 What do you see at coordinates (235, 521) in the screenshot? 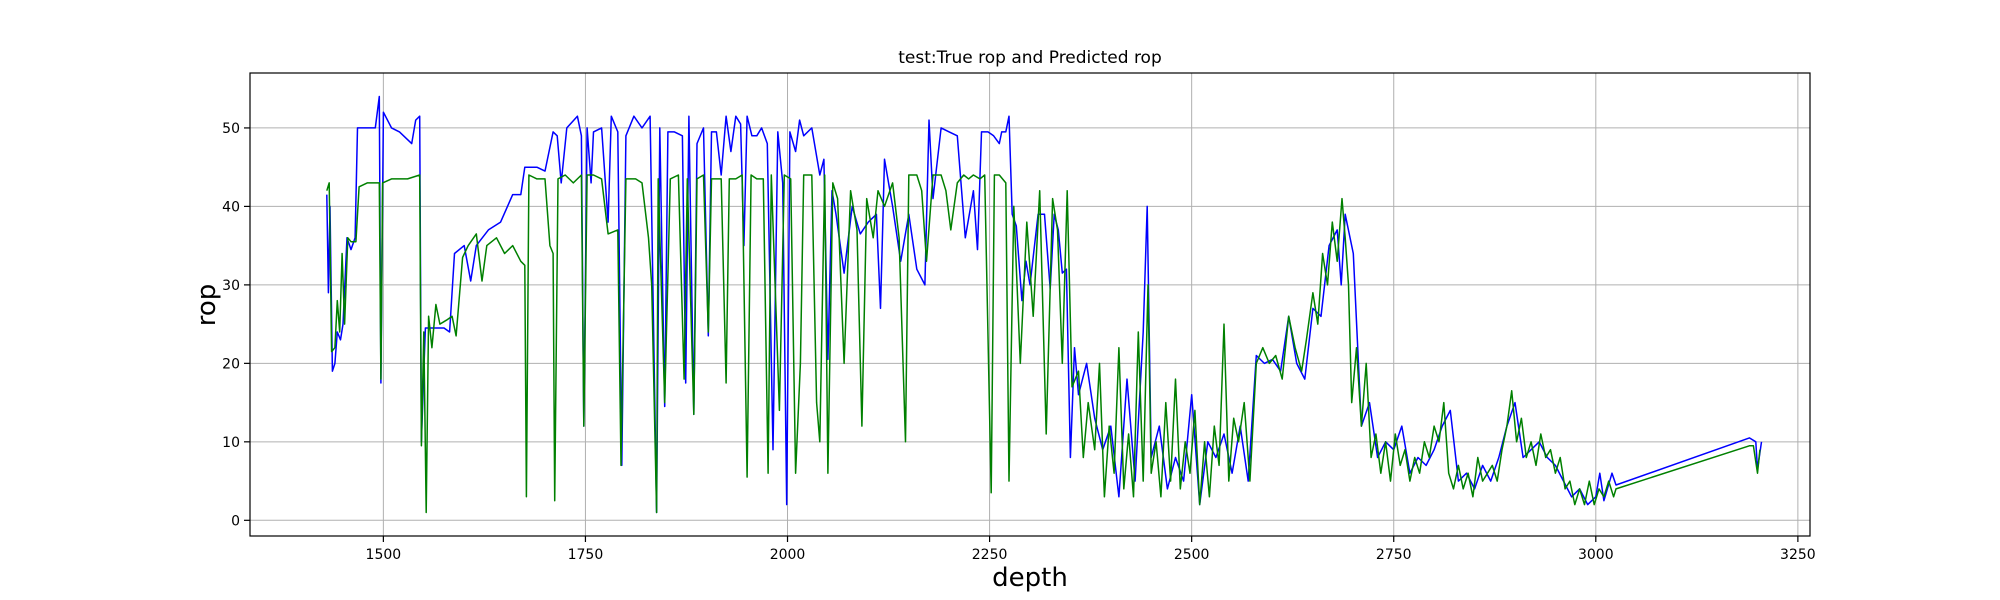
I see `y-tick-label: 0` at bounding box center [235, 521].